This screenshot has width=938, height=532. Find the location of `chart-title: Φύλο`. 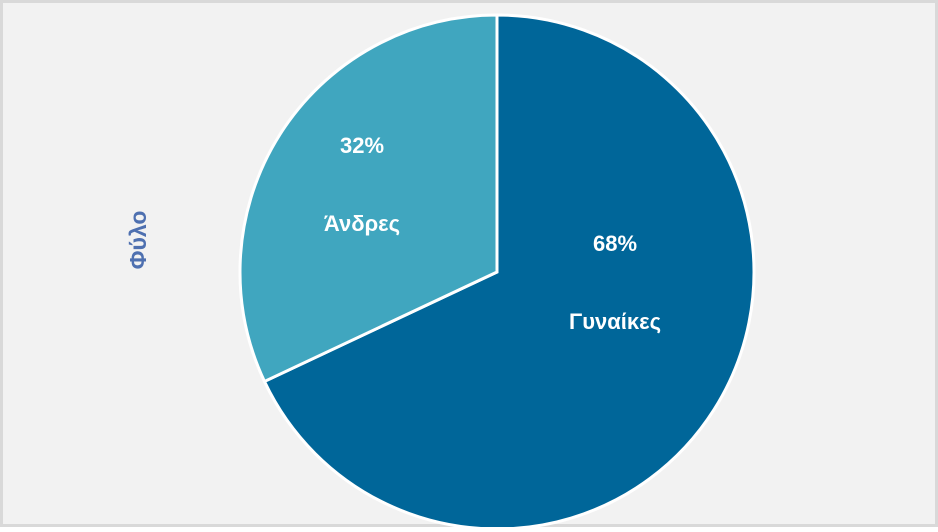

chart-title: Φύλο is located at coordinates (138, 240).